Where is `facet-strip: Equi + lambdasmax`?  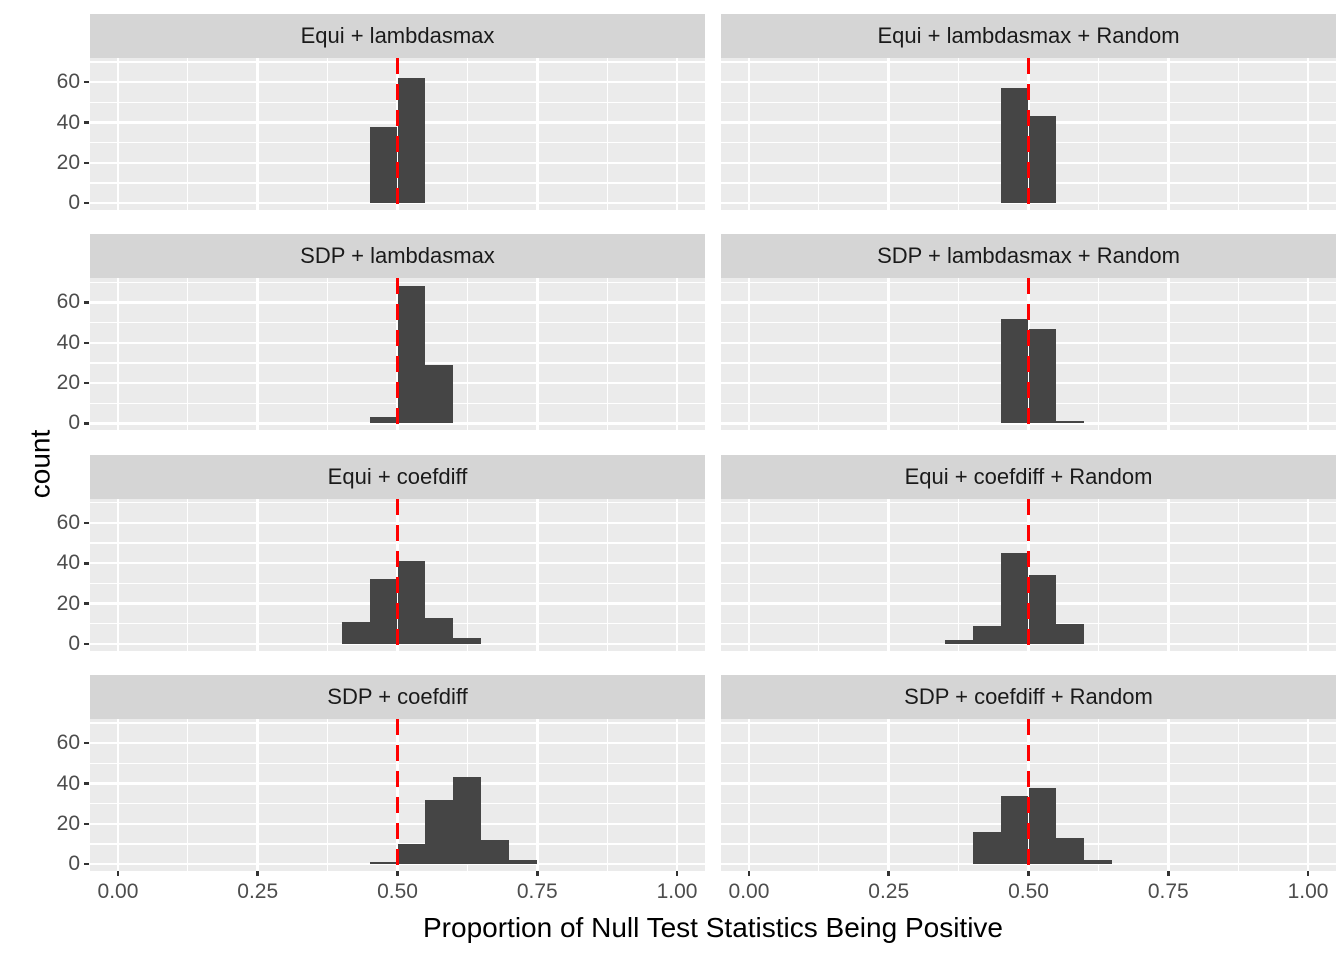
facet-strip: Equi + lambdasmax is located at coordinates (397, 36).